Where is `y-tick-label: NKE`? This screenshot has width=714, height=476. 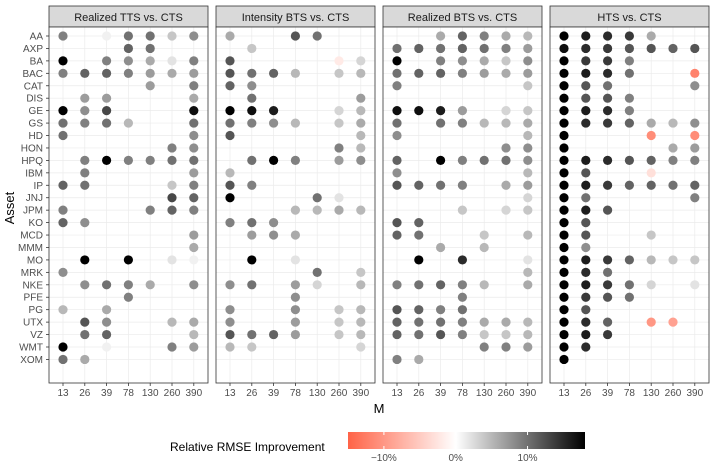 y-tick-label: NKE is located at coordinates (32, 285).